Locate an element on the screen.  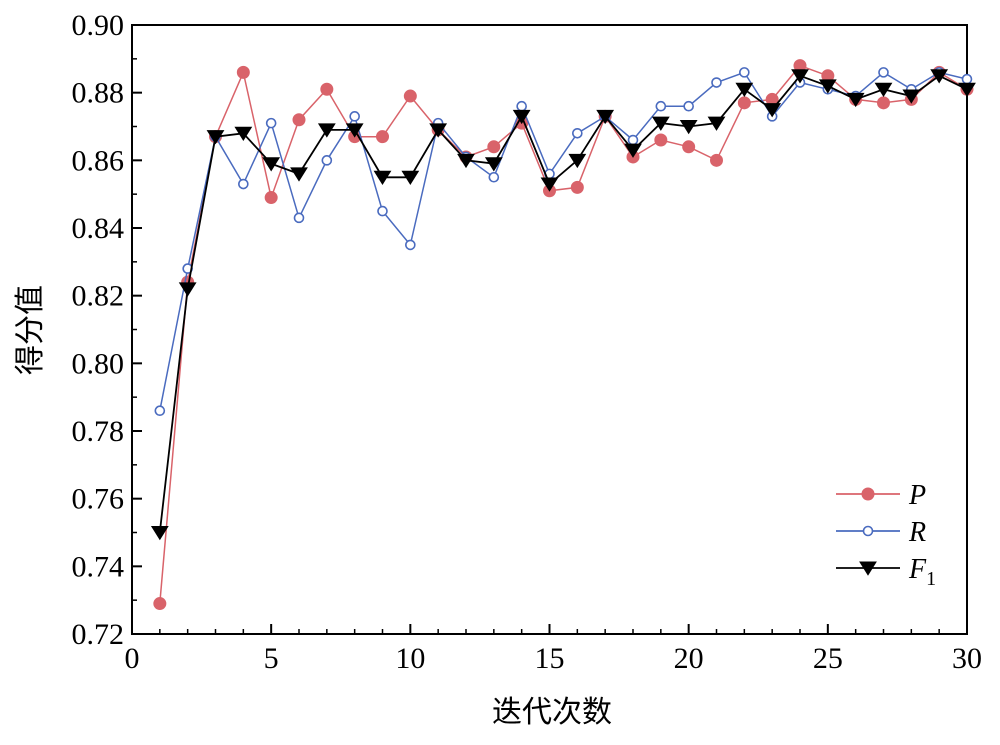
legend-item-F1: F1 is located at coordinates (886, 572).